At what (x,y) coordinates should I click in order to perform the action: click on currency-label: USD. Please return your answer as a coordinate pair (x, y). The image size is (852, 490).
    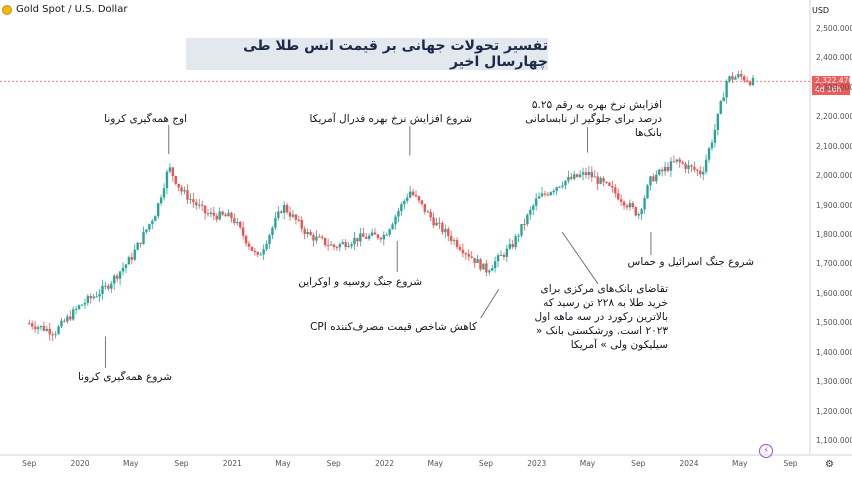
    Looking at the image, I should click on (821, 10).